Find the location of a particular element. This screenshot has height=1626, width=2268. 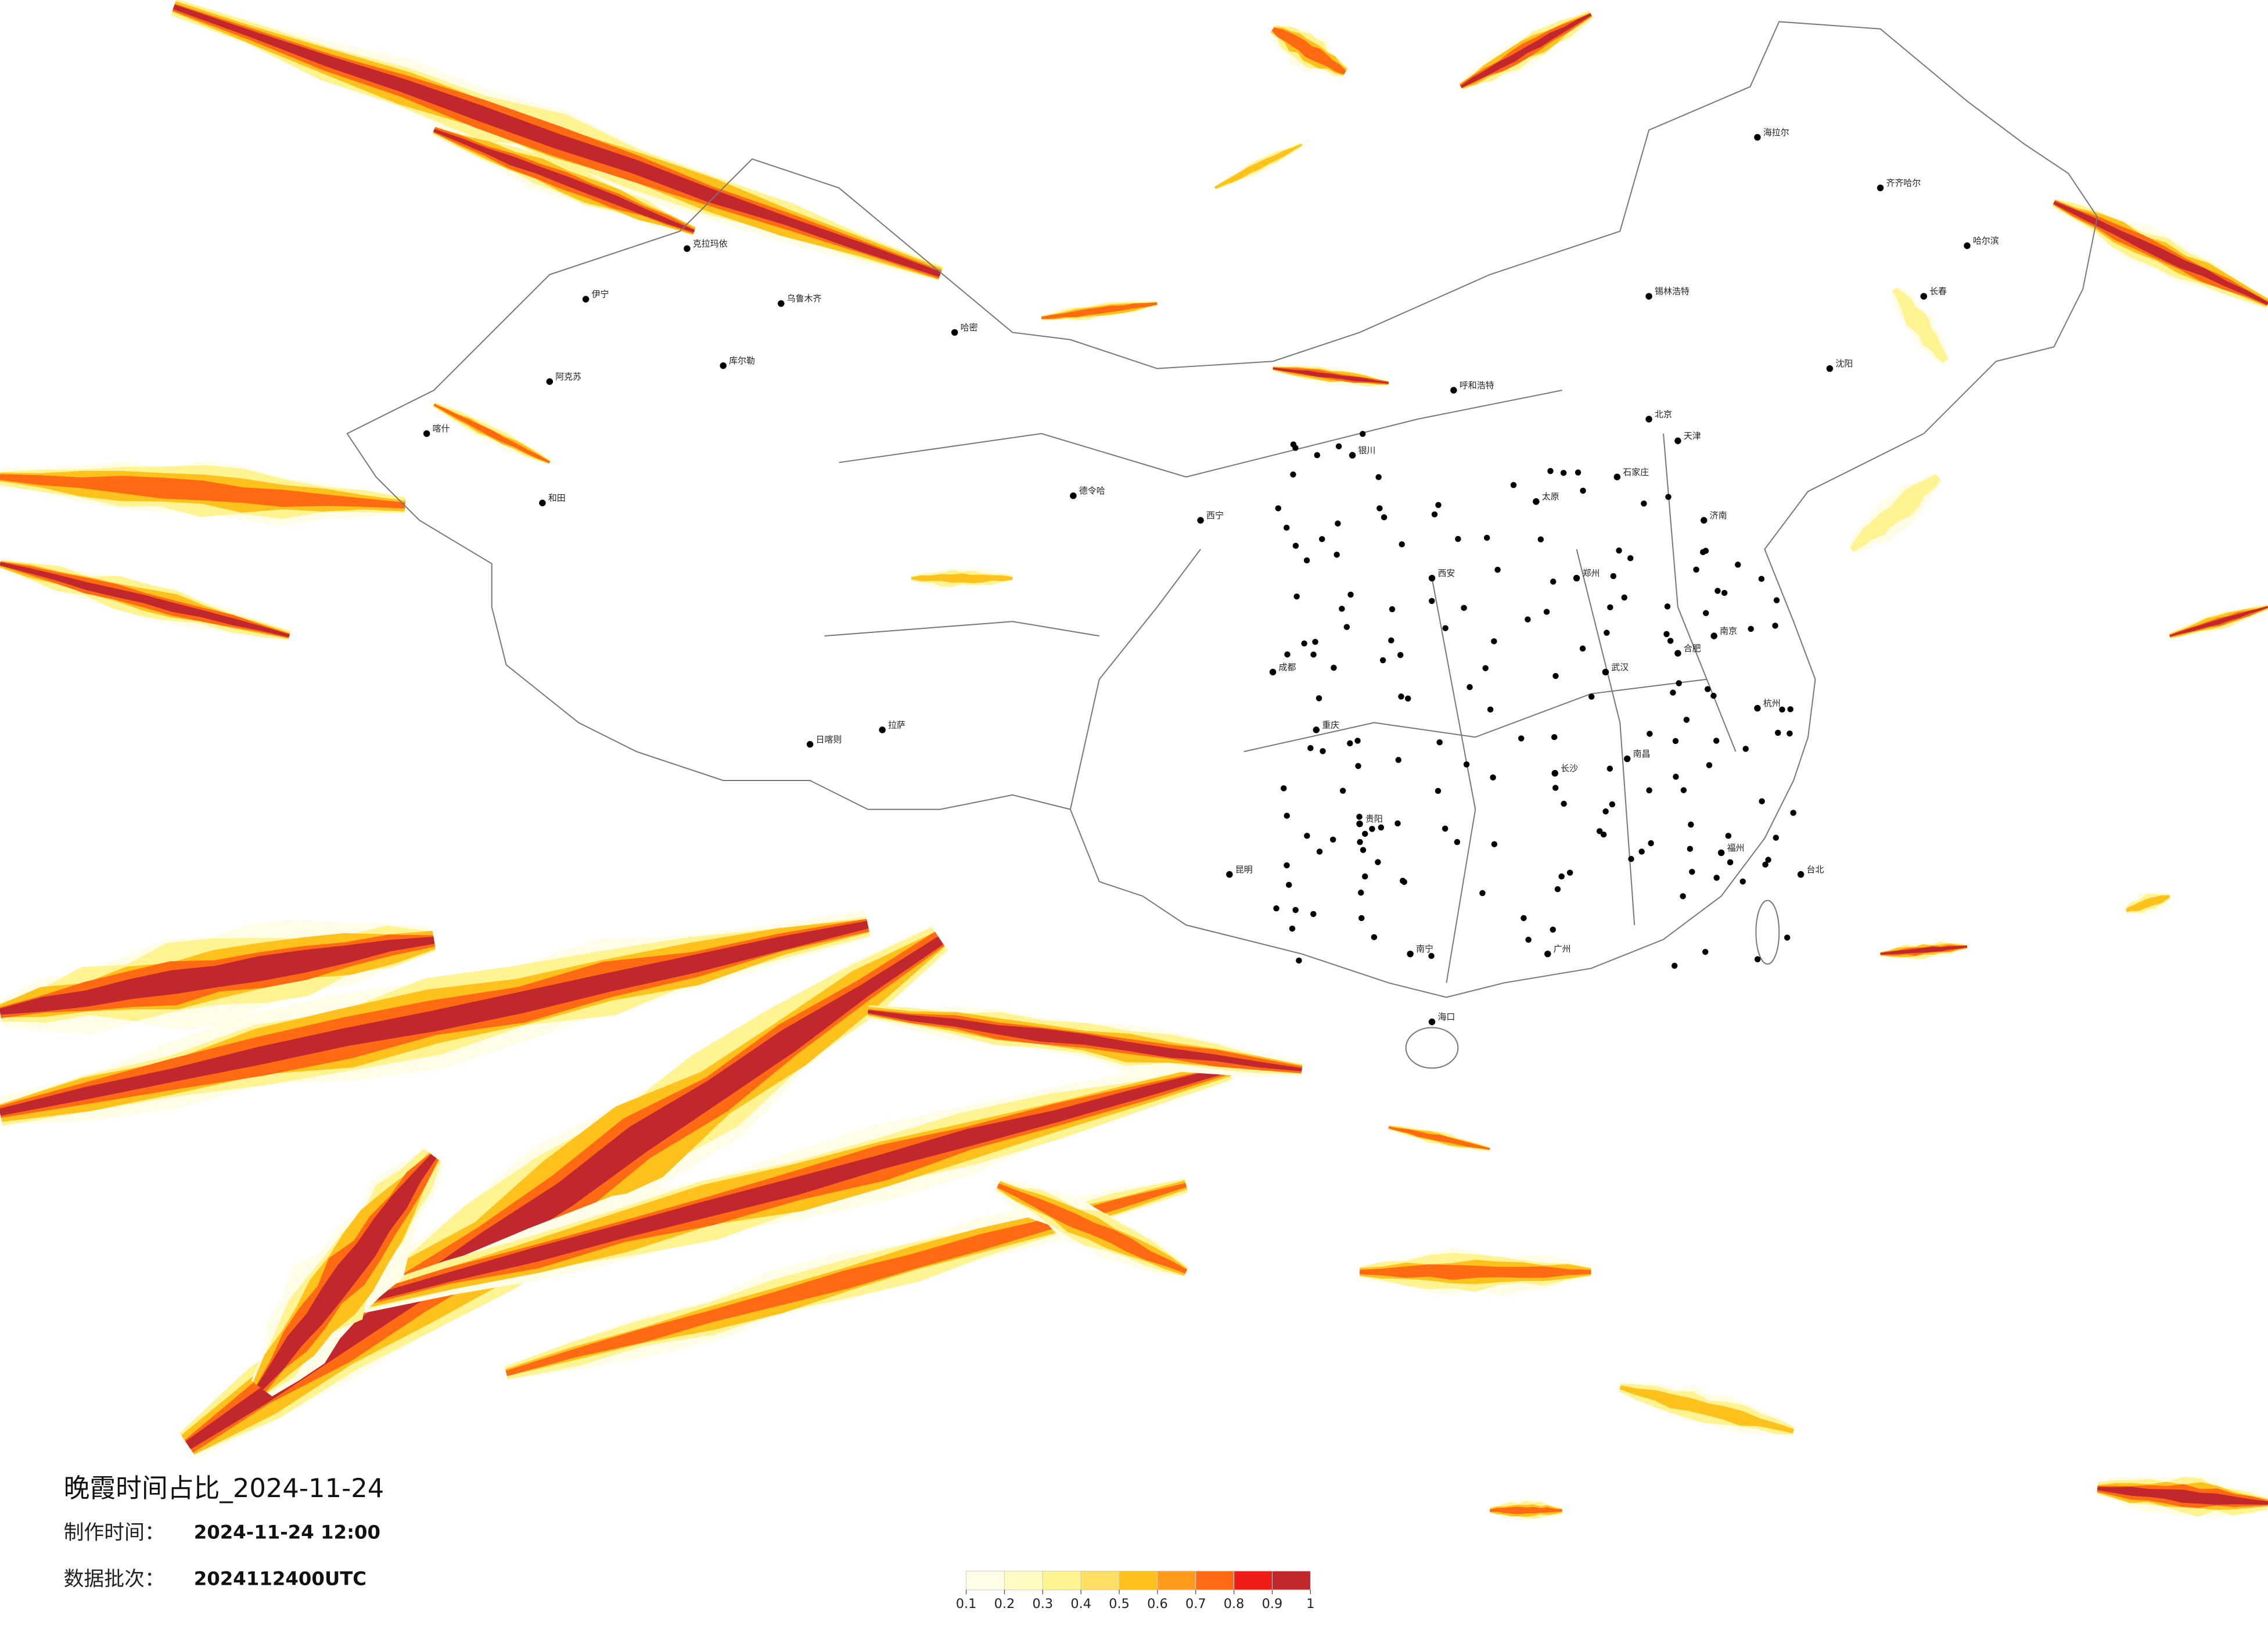

city-label: 南昌 is located at coordinates (1642, 754).